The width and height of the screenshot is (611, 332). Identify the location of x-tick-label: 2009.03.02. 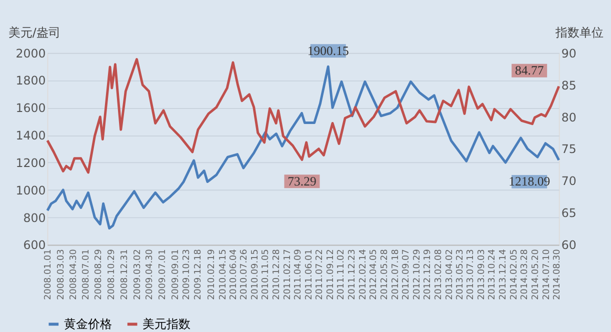
(137, 274).